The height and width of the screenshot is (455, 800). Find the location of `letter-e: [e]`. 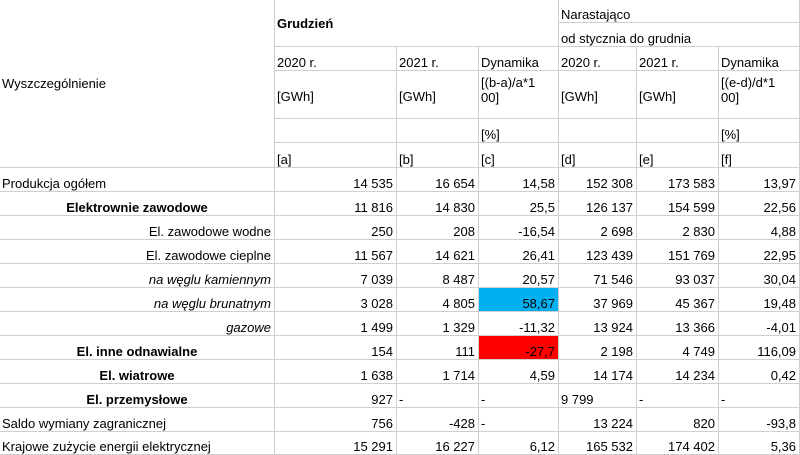

letter-e: [e] is located at coordinates (678, 155).